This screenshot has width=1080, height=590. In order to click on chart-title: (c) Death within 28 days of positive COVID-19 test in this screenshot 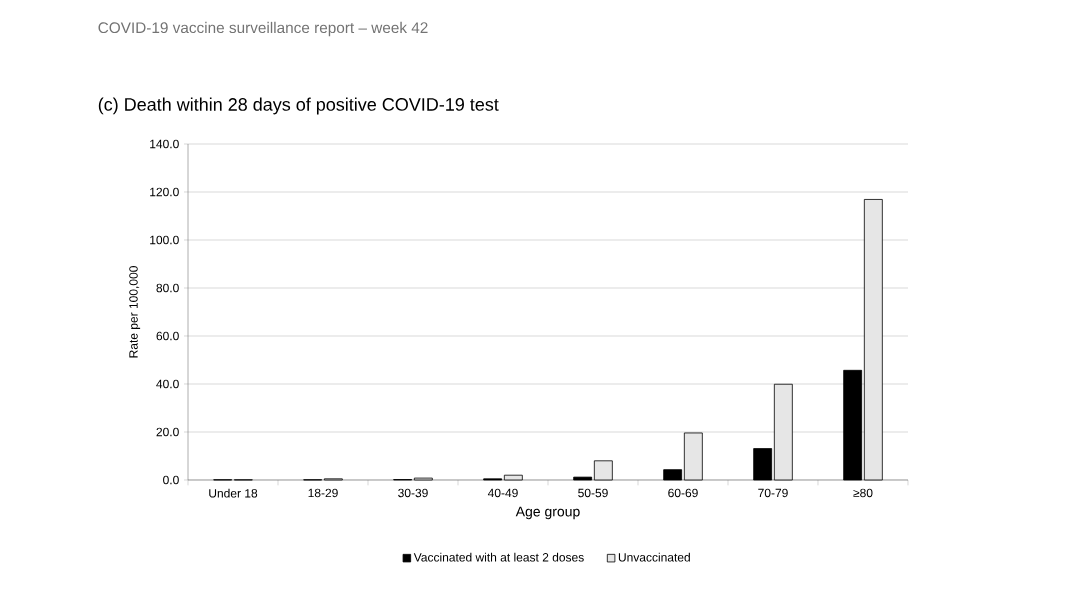, I will do `click(298, 106)`.